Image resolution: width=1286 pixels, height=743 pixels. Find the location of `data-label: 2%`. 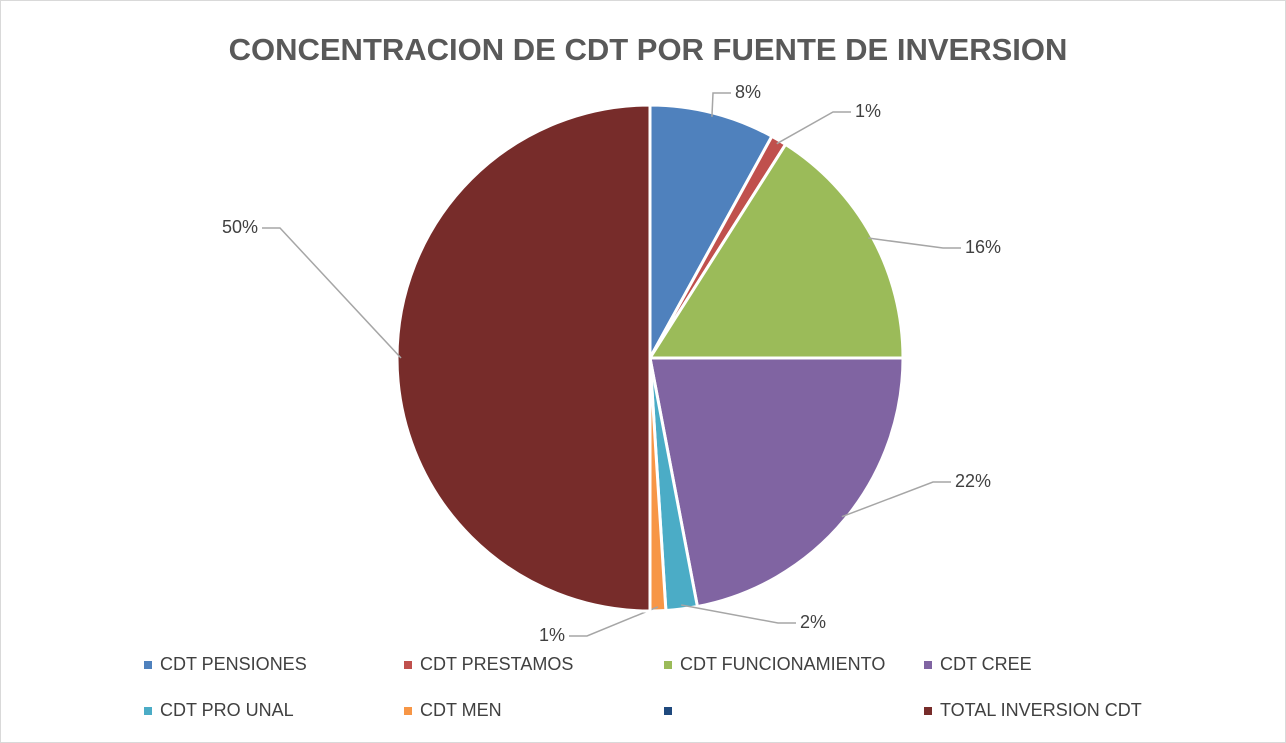

data-label: 2% is located at coordinates (813, 622).